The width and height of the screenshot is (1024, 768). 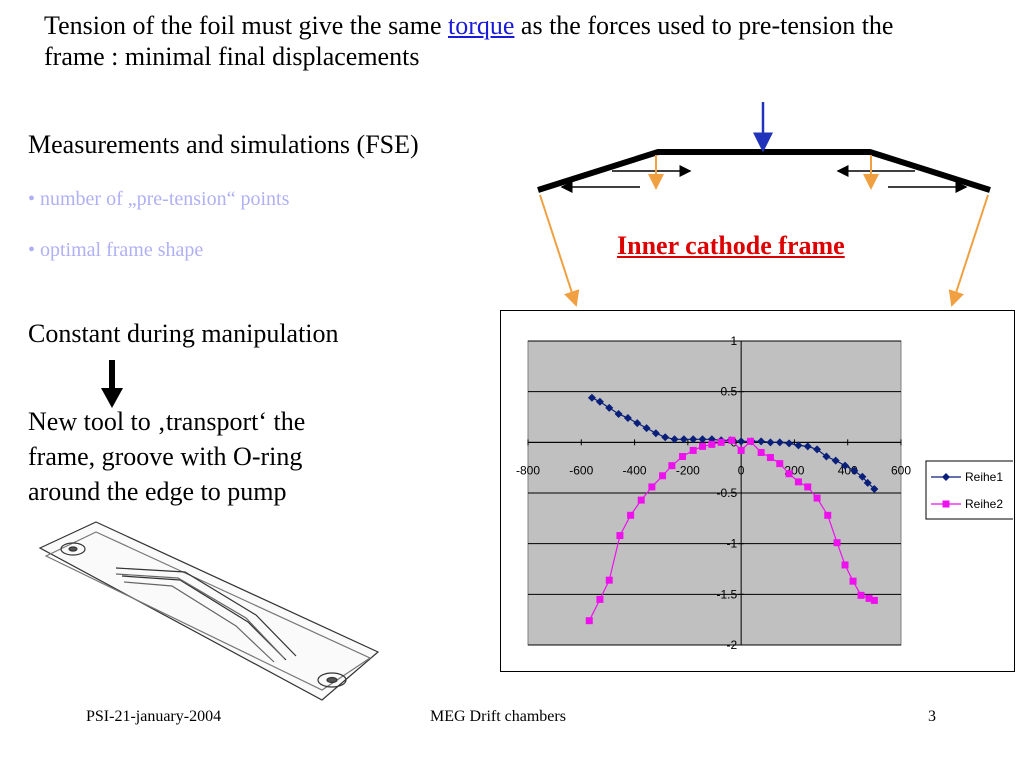 I want to click on inner-cathode-frame-label: Inner cathode frame, so click(x=731, y=245).